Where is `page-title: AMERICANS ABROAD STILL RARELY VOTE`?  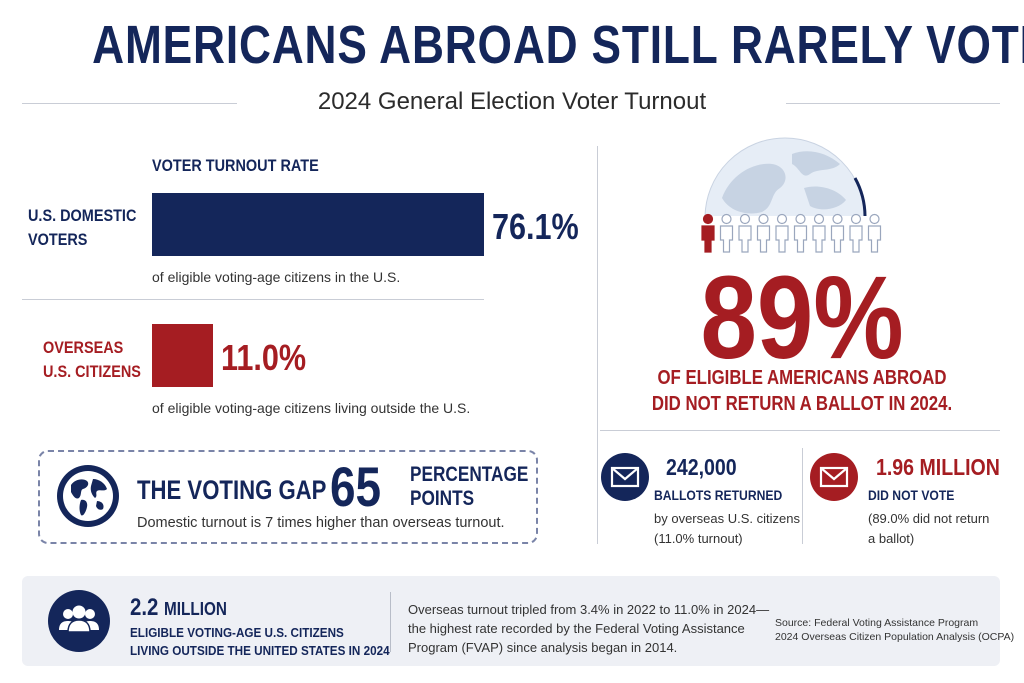
page-title: AMERICANS ABROAD STILL RARELY VOTE is located at coordinates (558, 45).